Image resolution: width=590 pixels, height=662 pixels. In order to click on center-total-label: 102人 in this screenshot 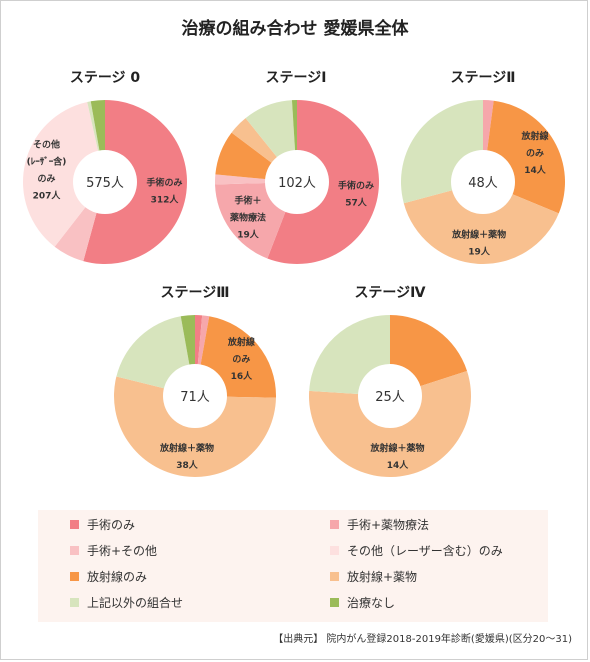, I will do `click(297, 183)`.